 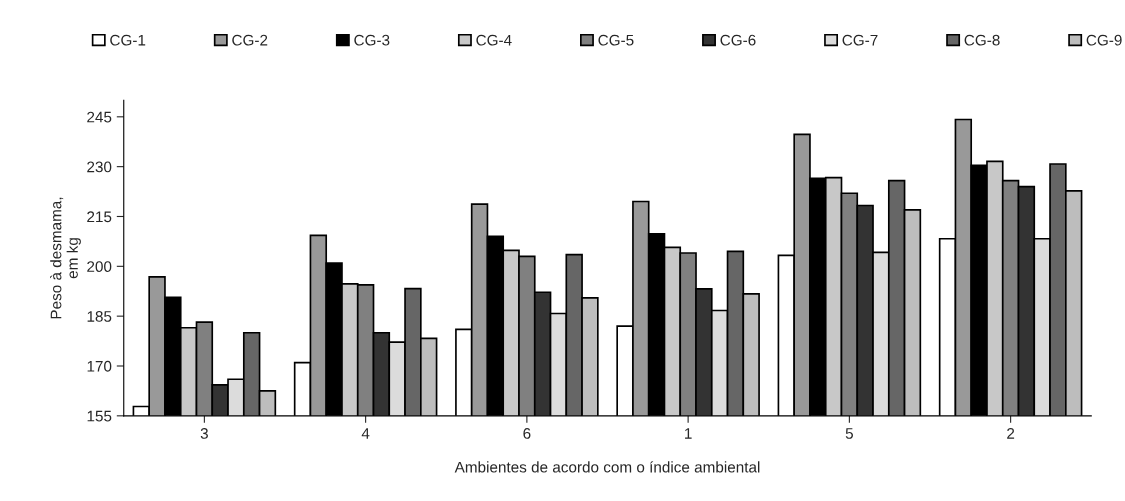 I want to click on x-tick-label: 1, so click(x=688, y=433).